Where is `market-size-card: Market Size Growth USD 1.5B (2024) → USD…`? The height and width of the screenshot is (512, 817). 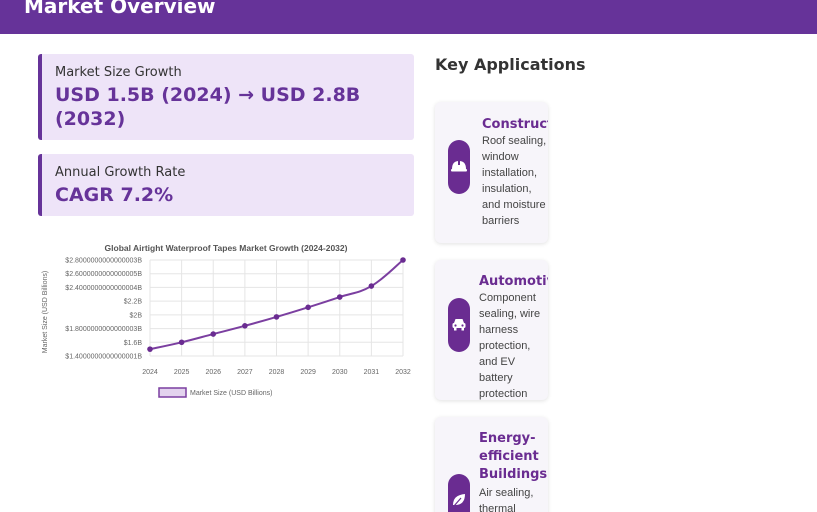
market-size-card: Market Size Growth USD 1.5B (2024) → USD… is located at coordinates (226, 97).